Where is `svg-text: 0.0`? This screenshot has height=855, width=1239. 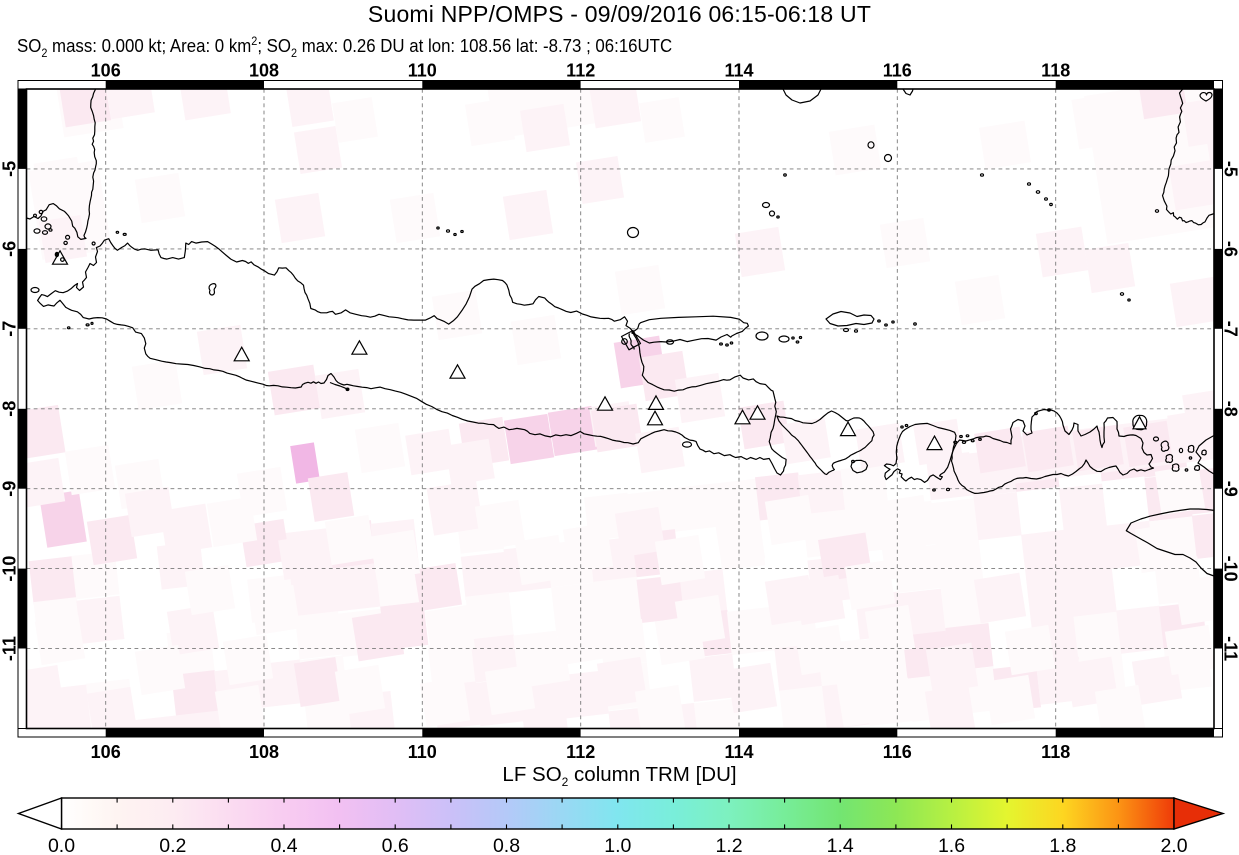
svg-text: 0.0 is located at coordinates (61, 845).